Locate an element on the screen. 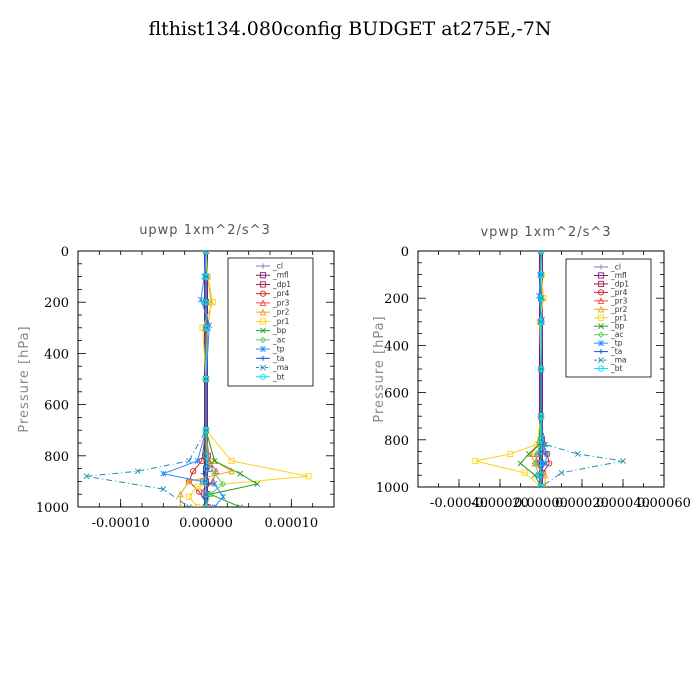 The image size is (700, 700). x-tick-label: -0.00010 is located at coordinates (121, 523).